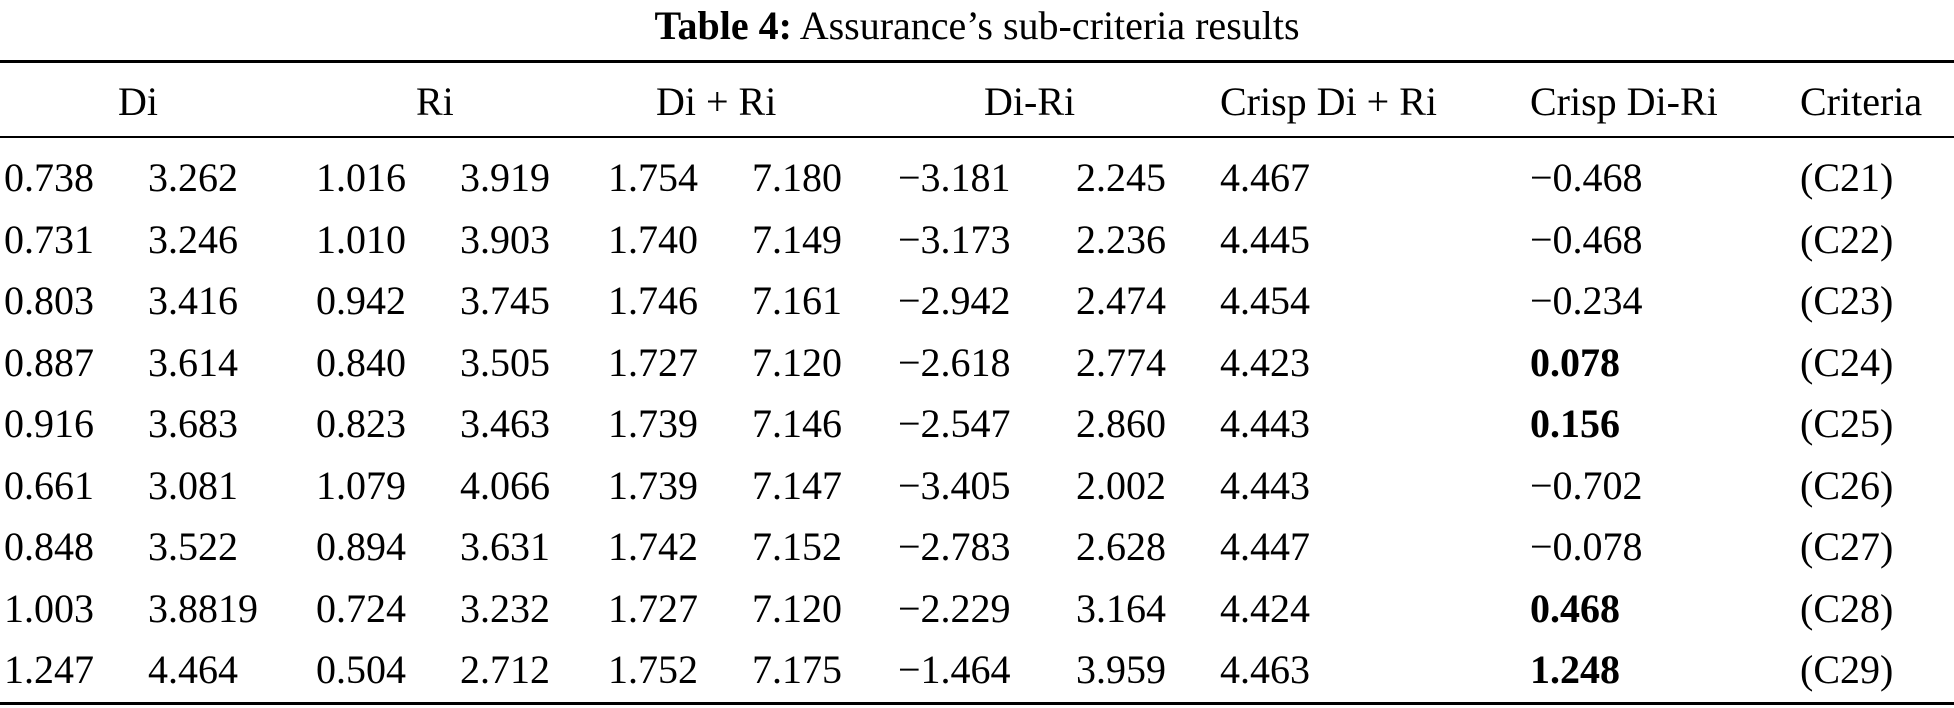  Describe the element at coordinates (505, 485) in the screenshot. I see `cell-ri-upper: 4.066` at that location.